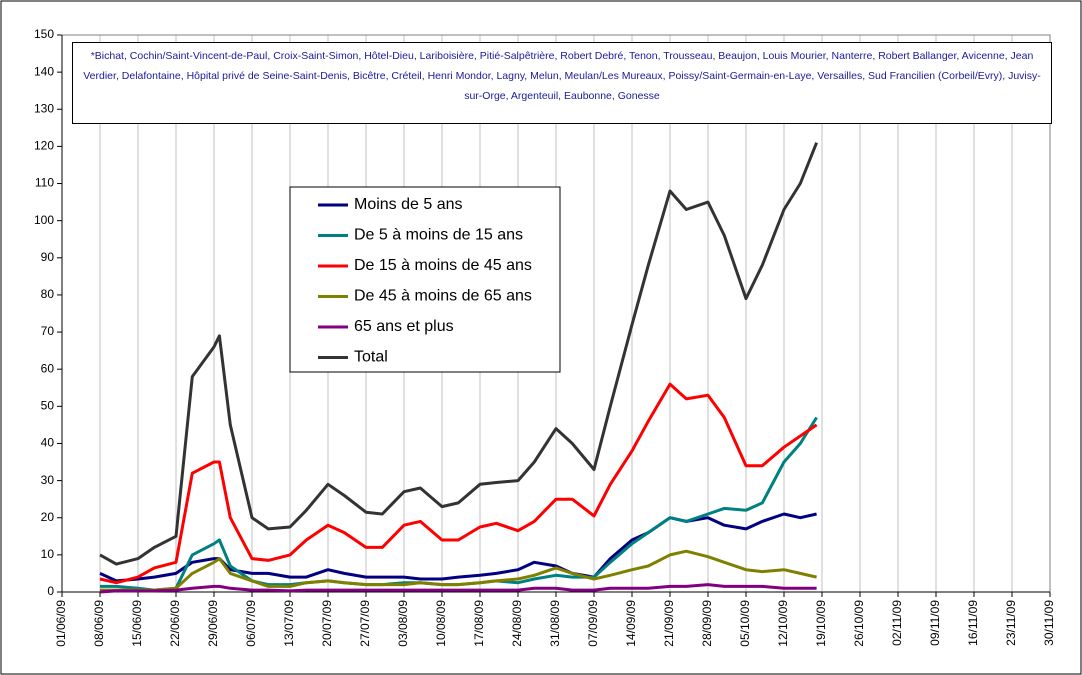  Describe the element at coordinates (48, 368) in the screenshot. I see `y-tick-label: 60` at that location.